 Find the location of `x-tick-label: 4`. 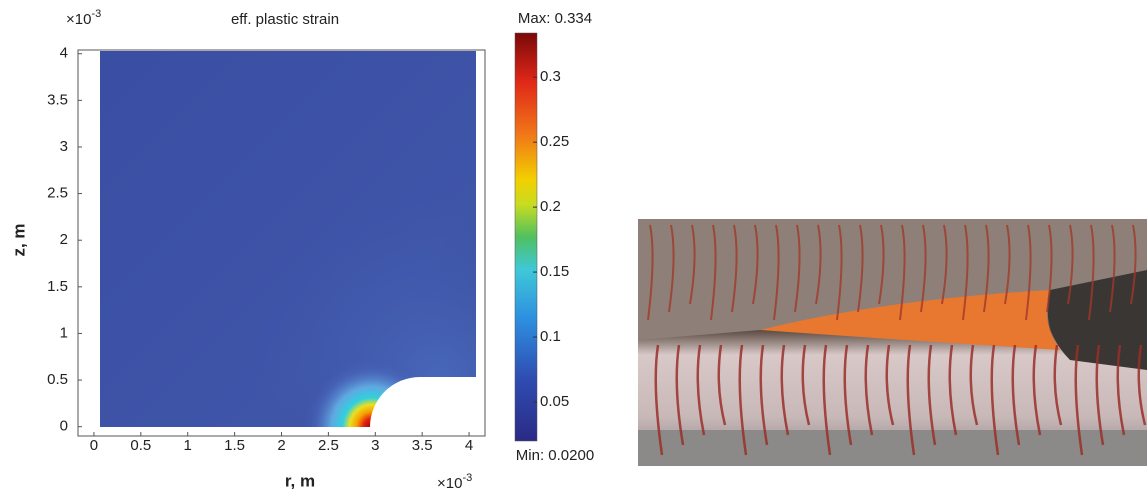

x-tick-label: 4 is located at coordinates (469, 445).